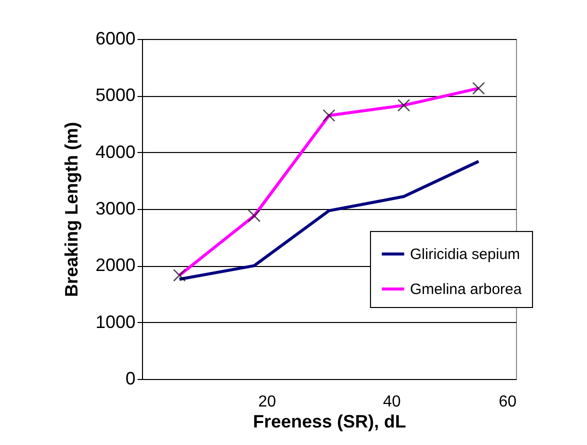  I want to click on y-tick-label: 4000, so click(115, 152).